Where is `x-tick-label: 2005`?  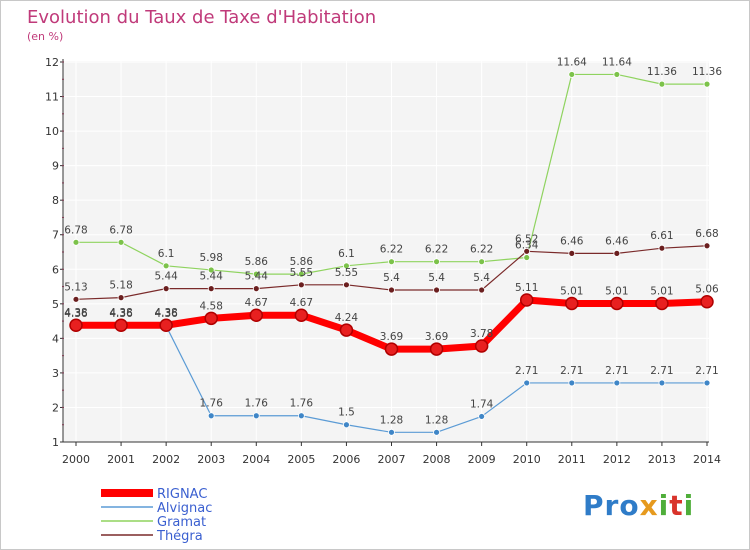
x-tick-label: 2005 is located at coordinates (301, 459).